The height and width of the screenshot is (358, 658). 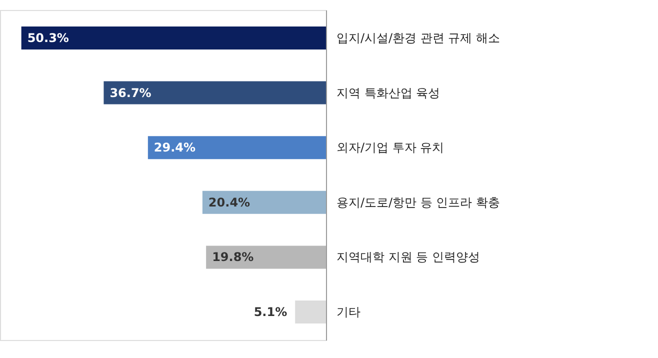 I want to click on data-label: 29.4%, so click(x=175, y=147).